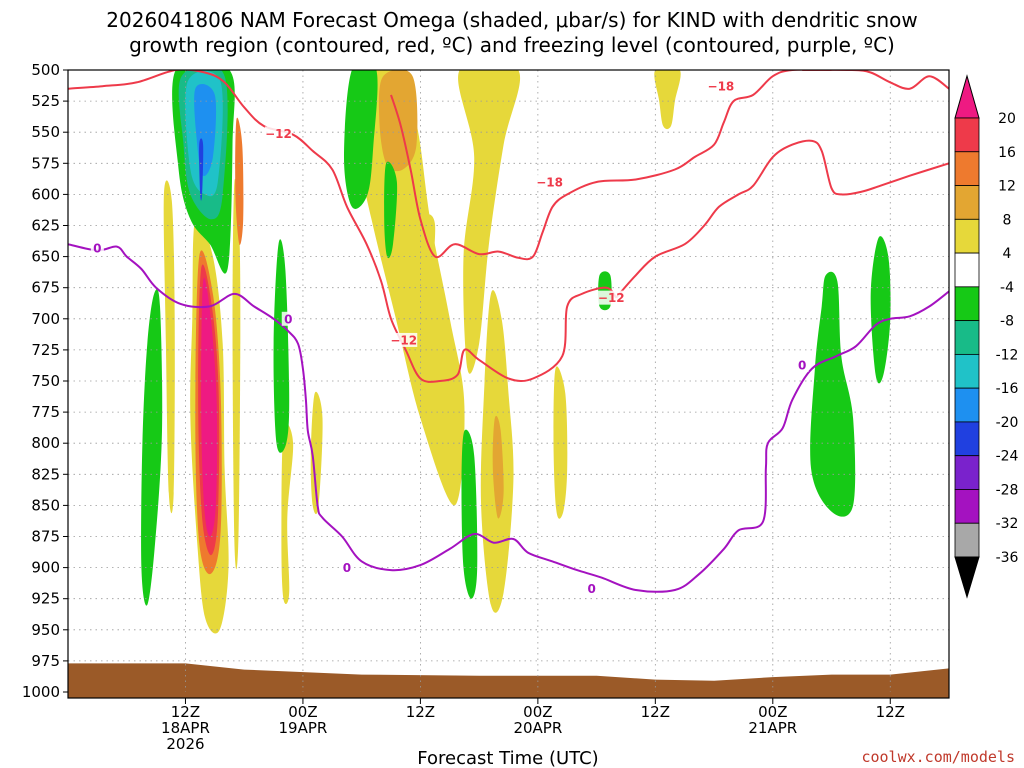 The width and height of the screenshot is (1024, 768). I want to click on y-tick-label: 975, so click(45, 661).